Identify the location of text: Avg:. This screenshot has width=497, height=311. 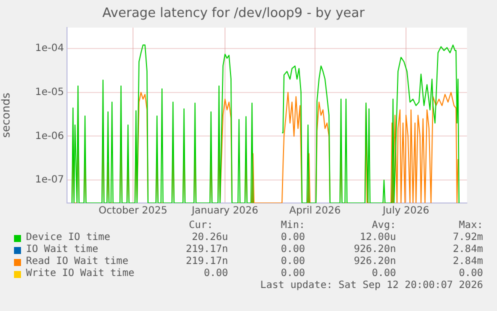
(384, 225).